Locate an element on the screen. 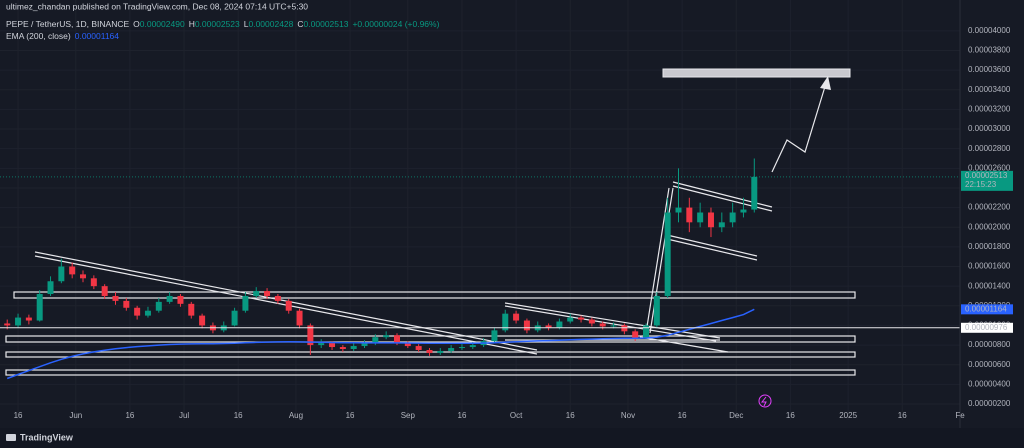 This screenshot has height=448, width=1024. ohlc-key: L is located at coordinates (246, 24).